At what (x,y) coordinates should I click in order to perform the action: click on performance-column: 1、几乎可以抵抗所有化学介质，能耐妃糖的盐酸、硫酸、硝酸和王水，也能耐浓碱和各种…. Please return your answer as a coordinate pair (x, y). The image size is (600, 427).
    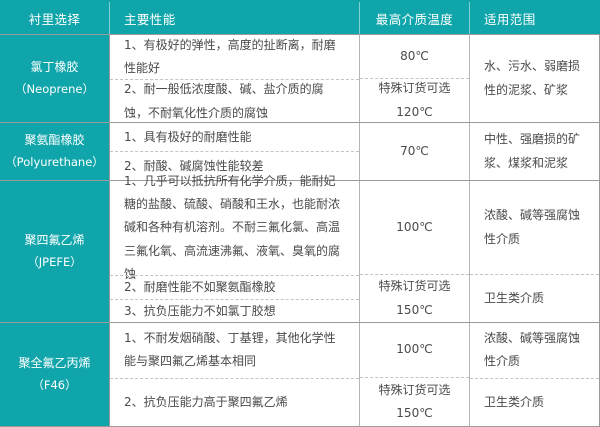
    Looking at the image, I should click on (235, 248).